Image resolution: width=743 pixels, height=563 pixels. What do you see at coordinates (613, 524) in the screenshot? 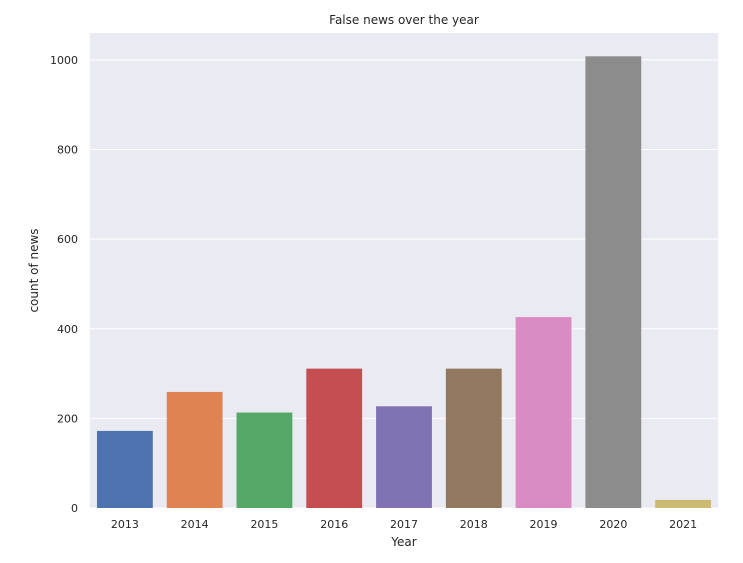
I see `x-tick-label-2020: 2020` at bounding box center [613, 524].